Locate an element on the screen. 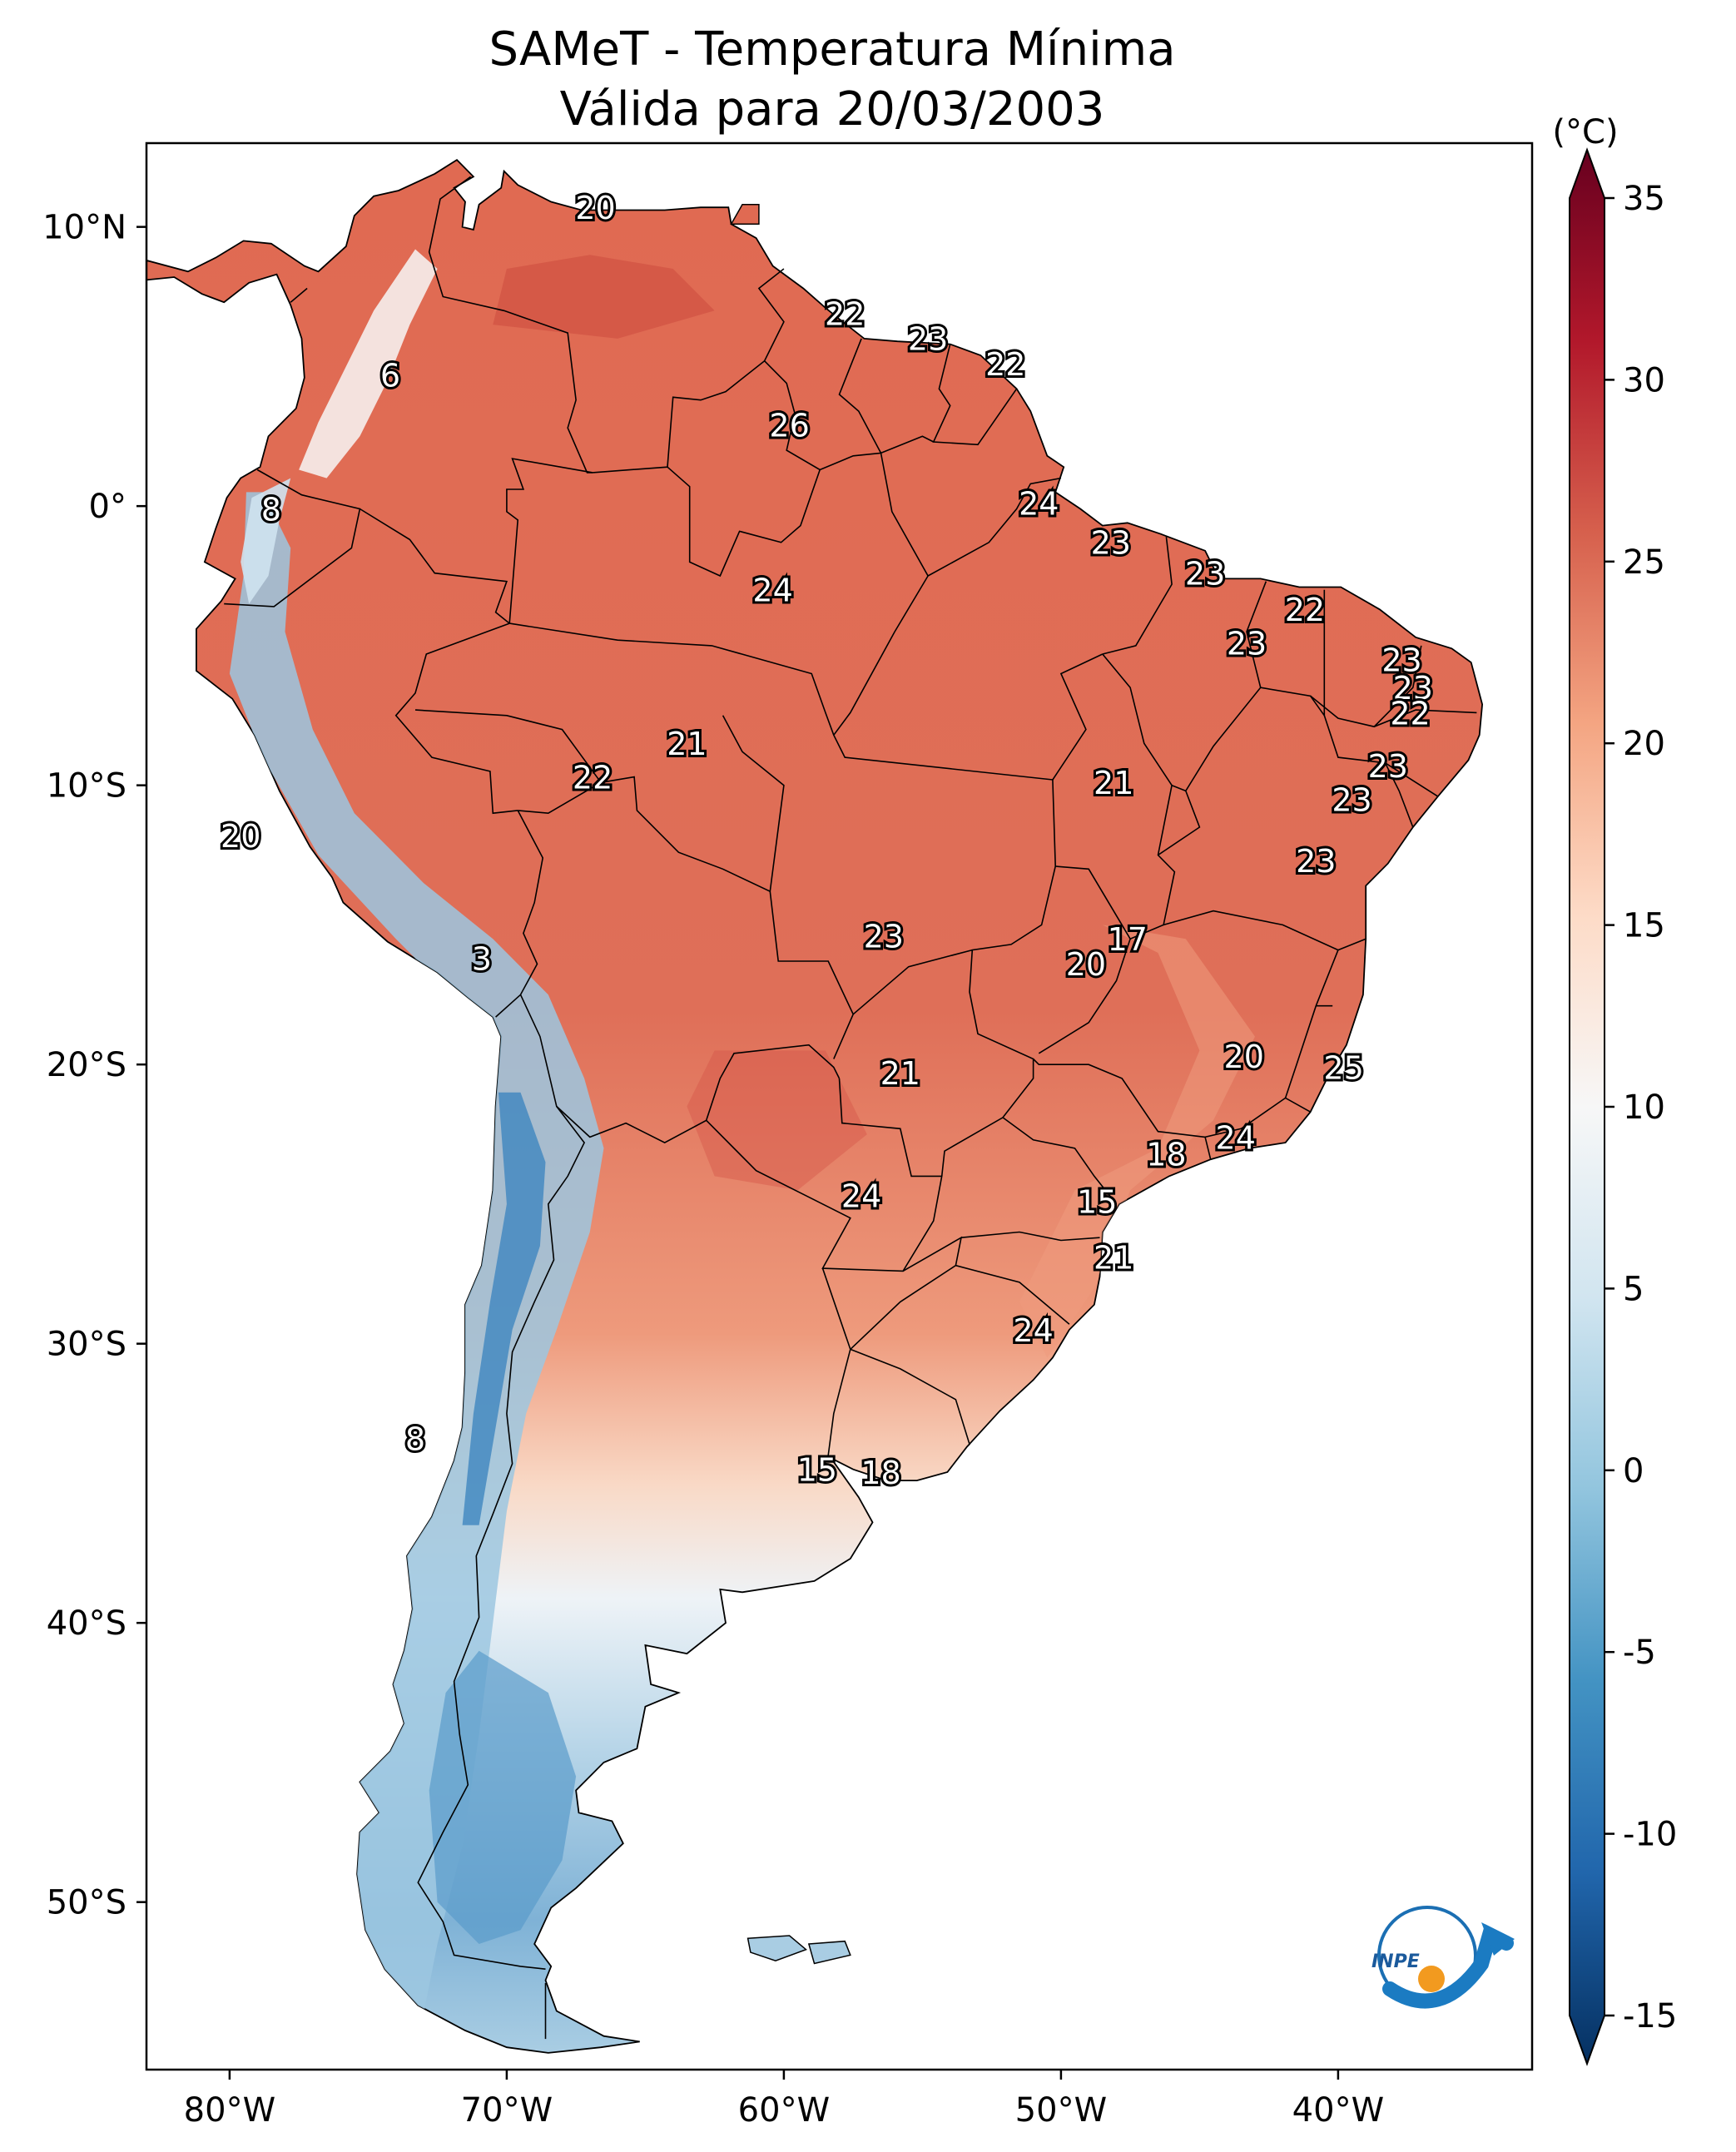 The image size is (1736, 2152). lat-tick-label: 40°S is located at coordinates (86, 1623).